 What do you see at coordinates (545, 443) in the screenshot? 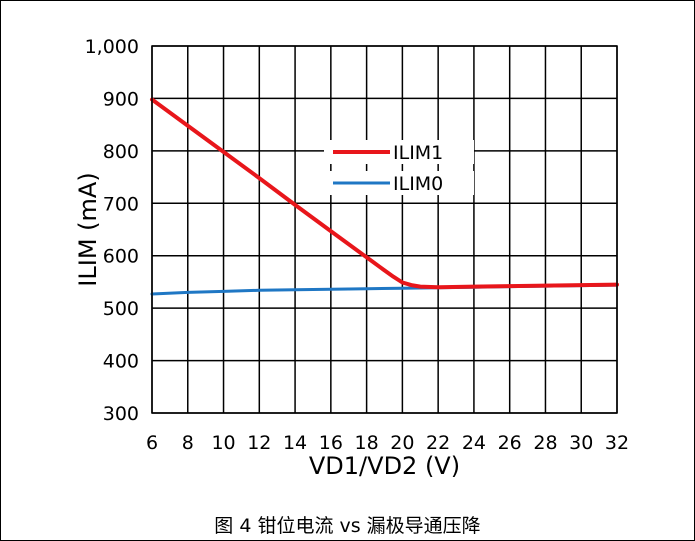
I see `x-tick-label: 28` at bounding box center [545, 443].